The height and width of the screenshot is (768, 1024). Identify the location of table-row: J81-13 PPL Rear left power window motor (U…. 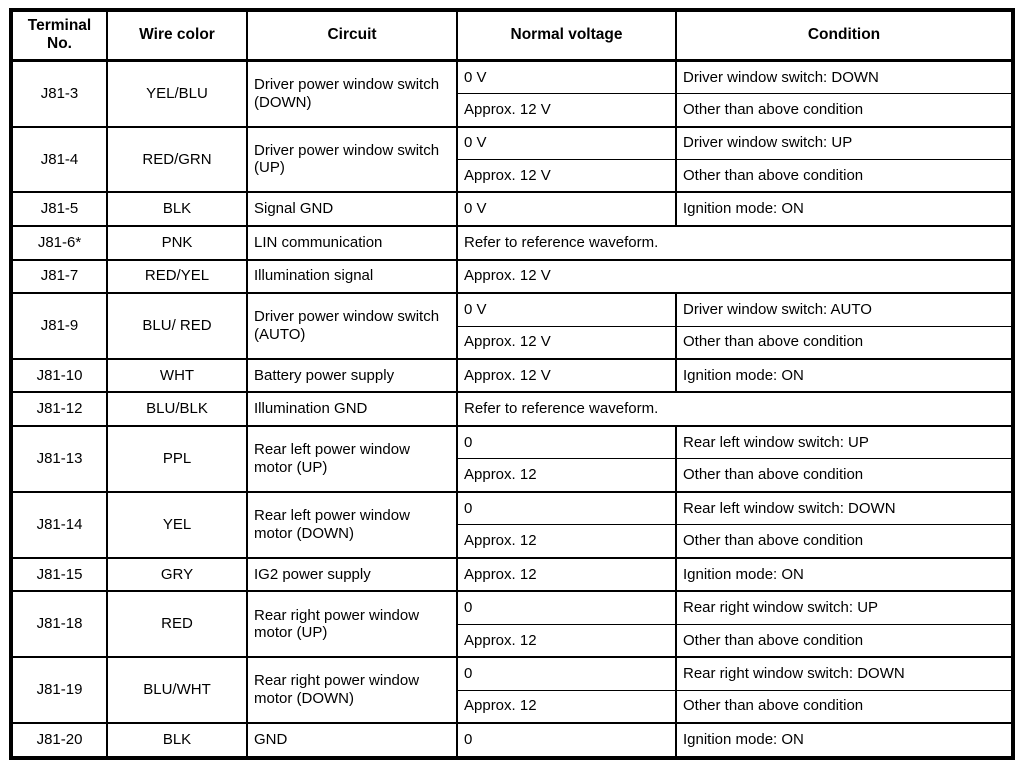
(512, 458).